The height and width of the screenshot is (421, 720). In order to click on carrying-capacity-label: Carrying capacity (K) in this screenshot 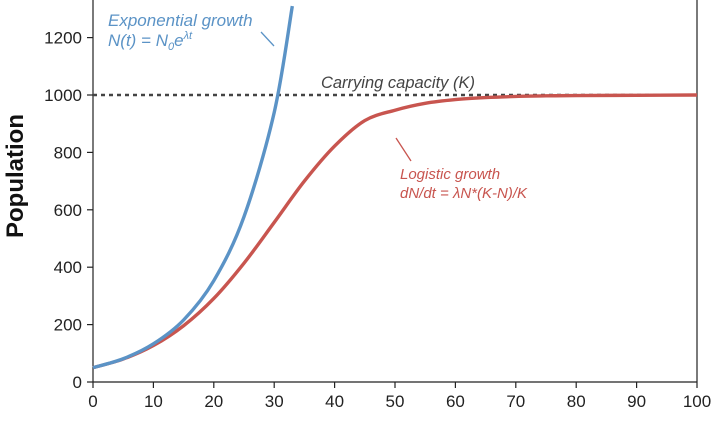, I will do `click(398, 83)`.